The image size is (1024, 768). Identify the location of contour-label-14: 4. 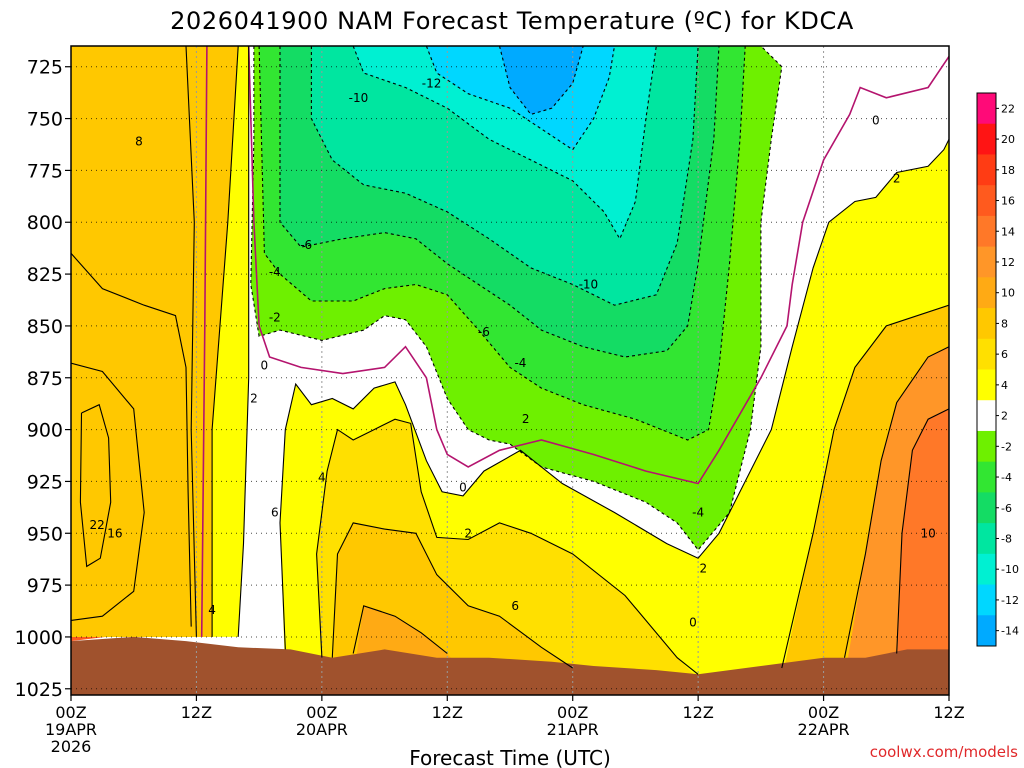
(322, 477).